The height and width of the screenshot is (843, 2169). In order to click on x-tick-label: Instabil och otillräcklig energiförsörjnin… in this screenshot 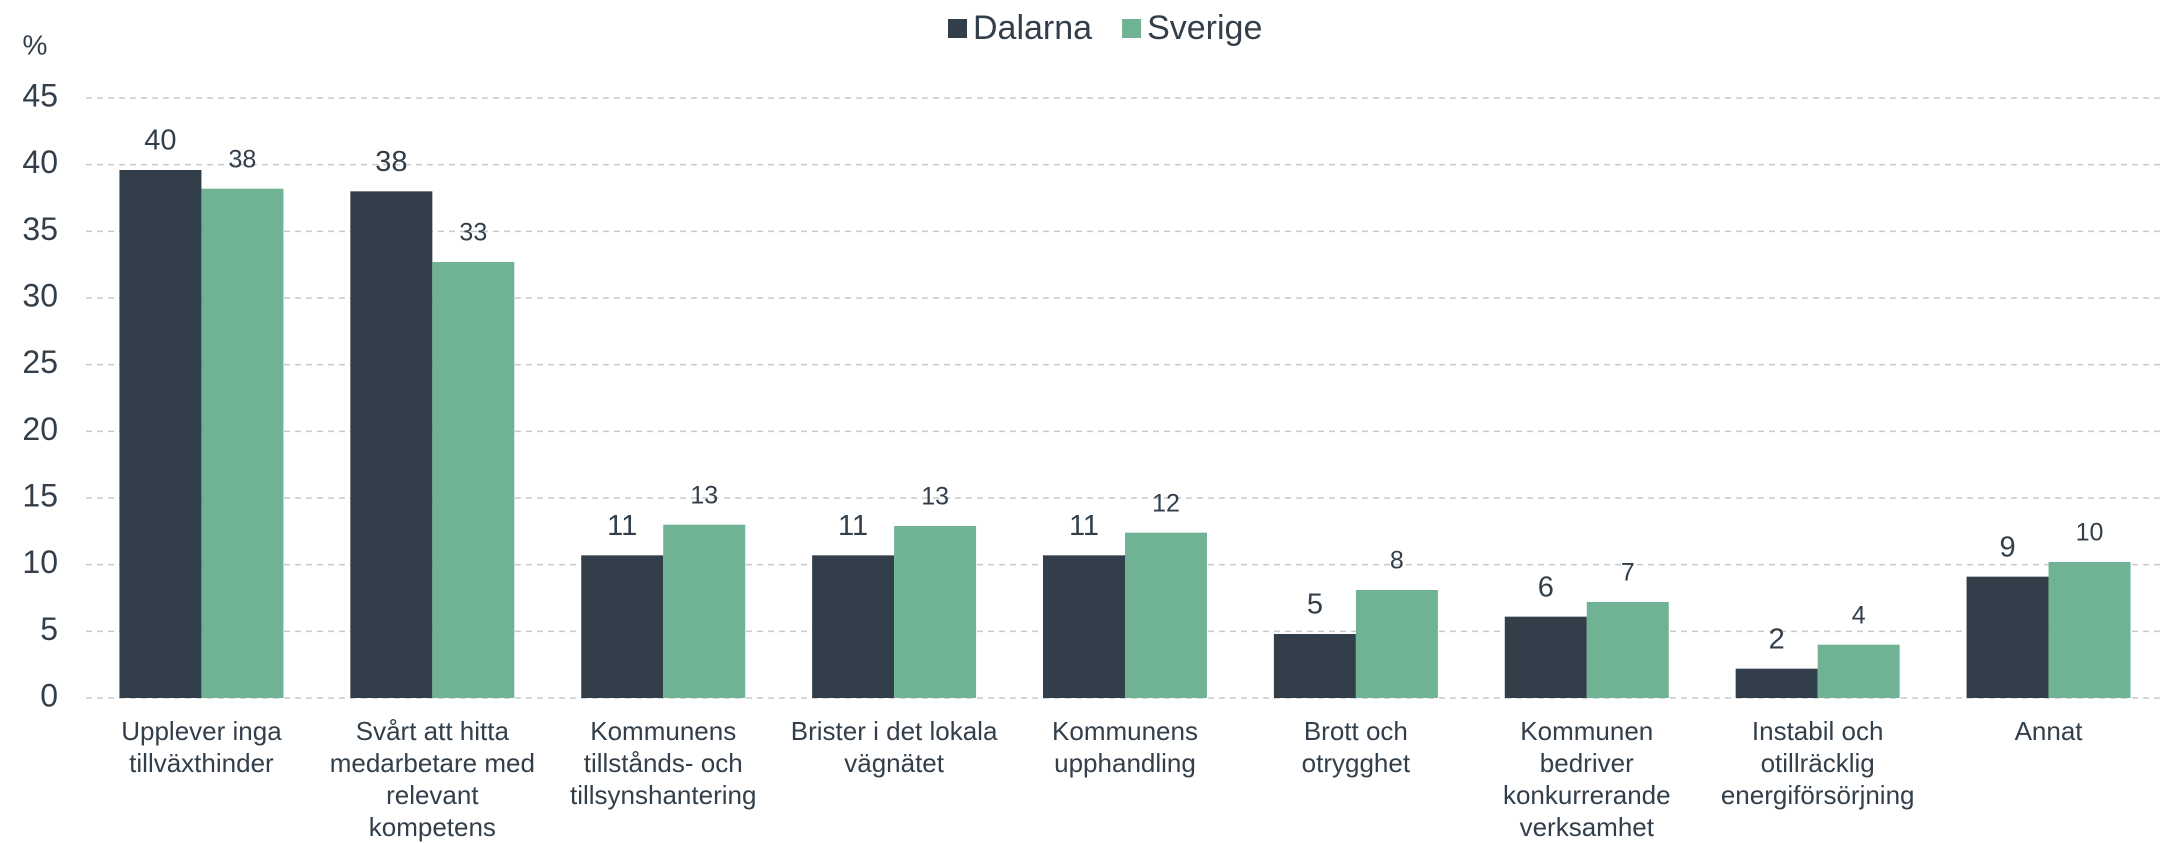, I will do `click(1818, 763)`.